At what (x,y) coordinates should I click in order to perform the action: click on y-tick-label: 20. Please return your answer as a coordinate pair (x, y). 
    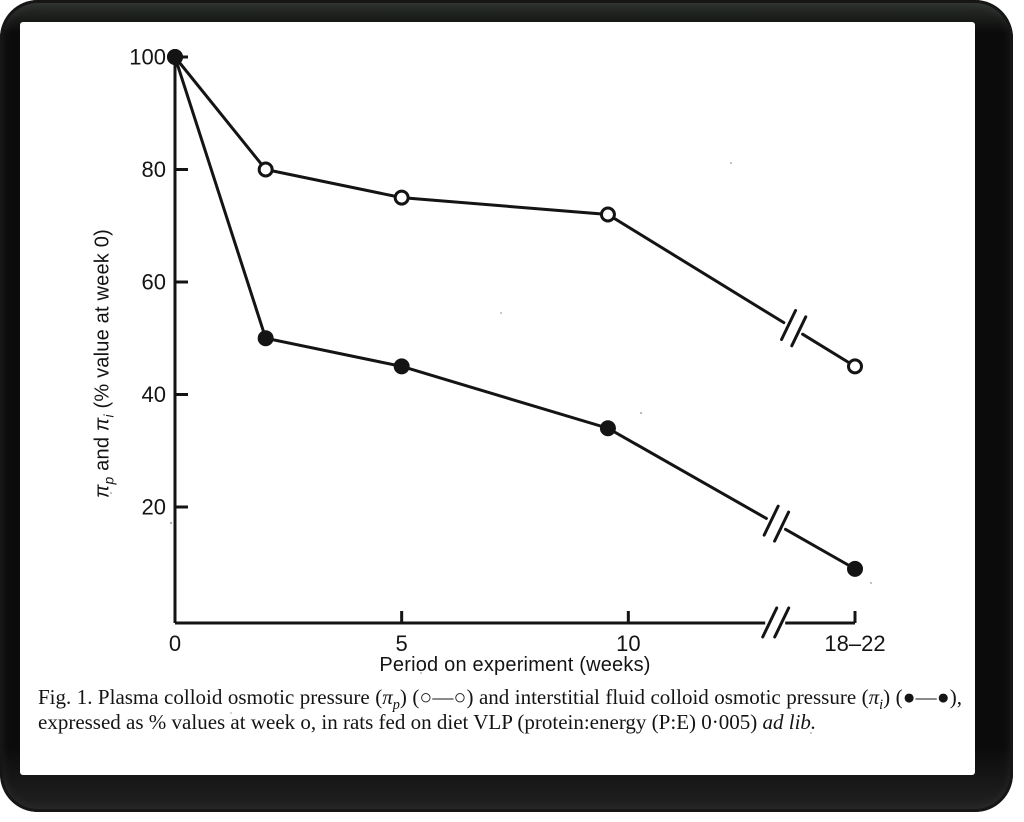
    Looking at the image, I should click on (154, 507).